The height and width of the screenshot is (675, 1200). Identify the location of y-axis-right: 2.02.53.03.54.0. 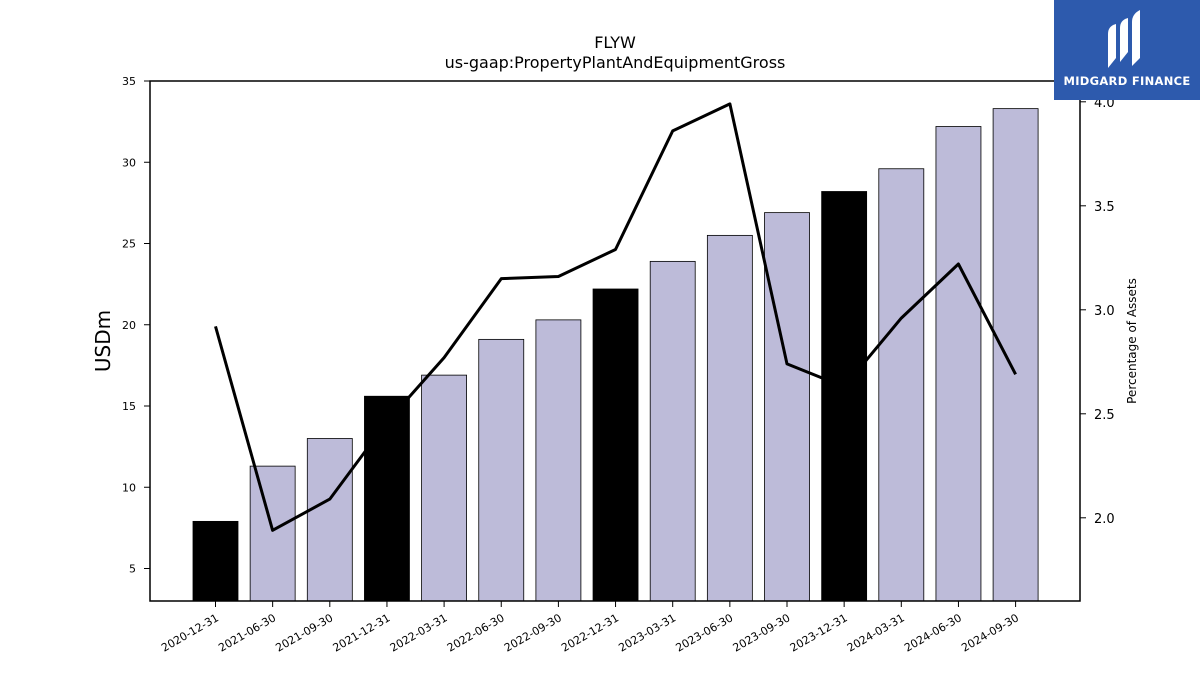
(1097, 311).